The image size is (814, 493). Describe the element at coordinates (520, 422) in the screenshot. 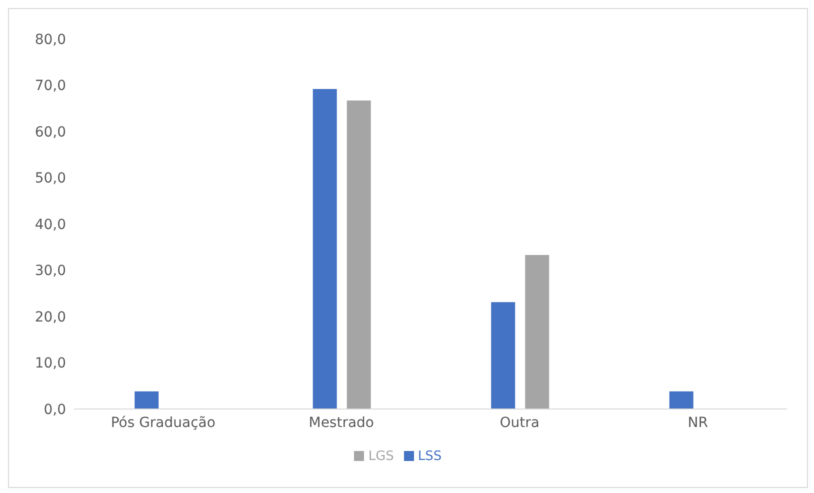

I see `x-tick-label: Outra` at that location.